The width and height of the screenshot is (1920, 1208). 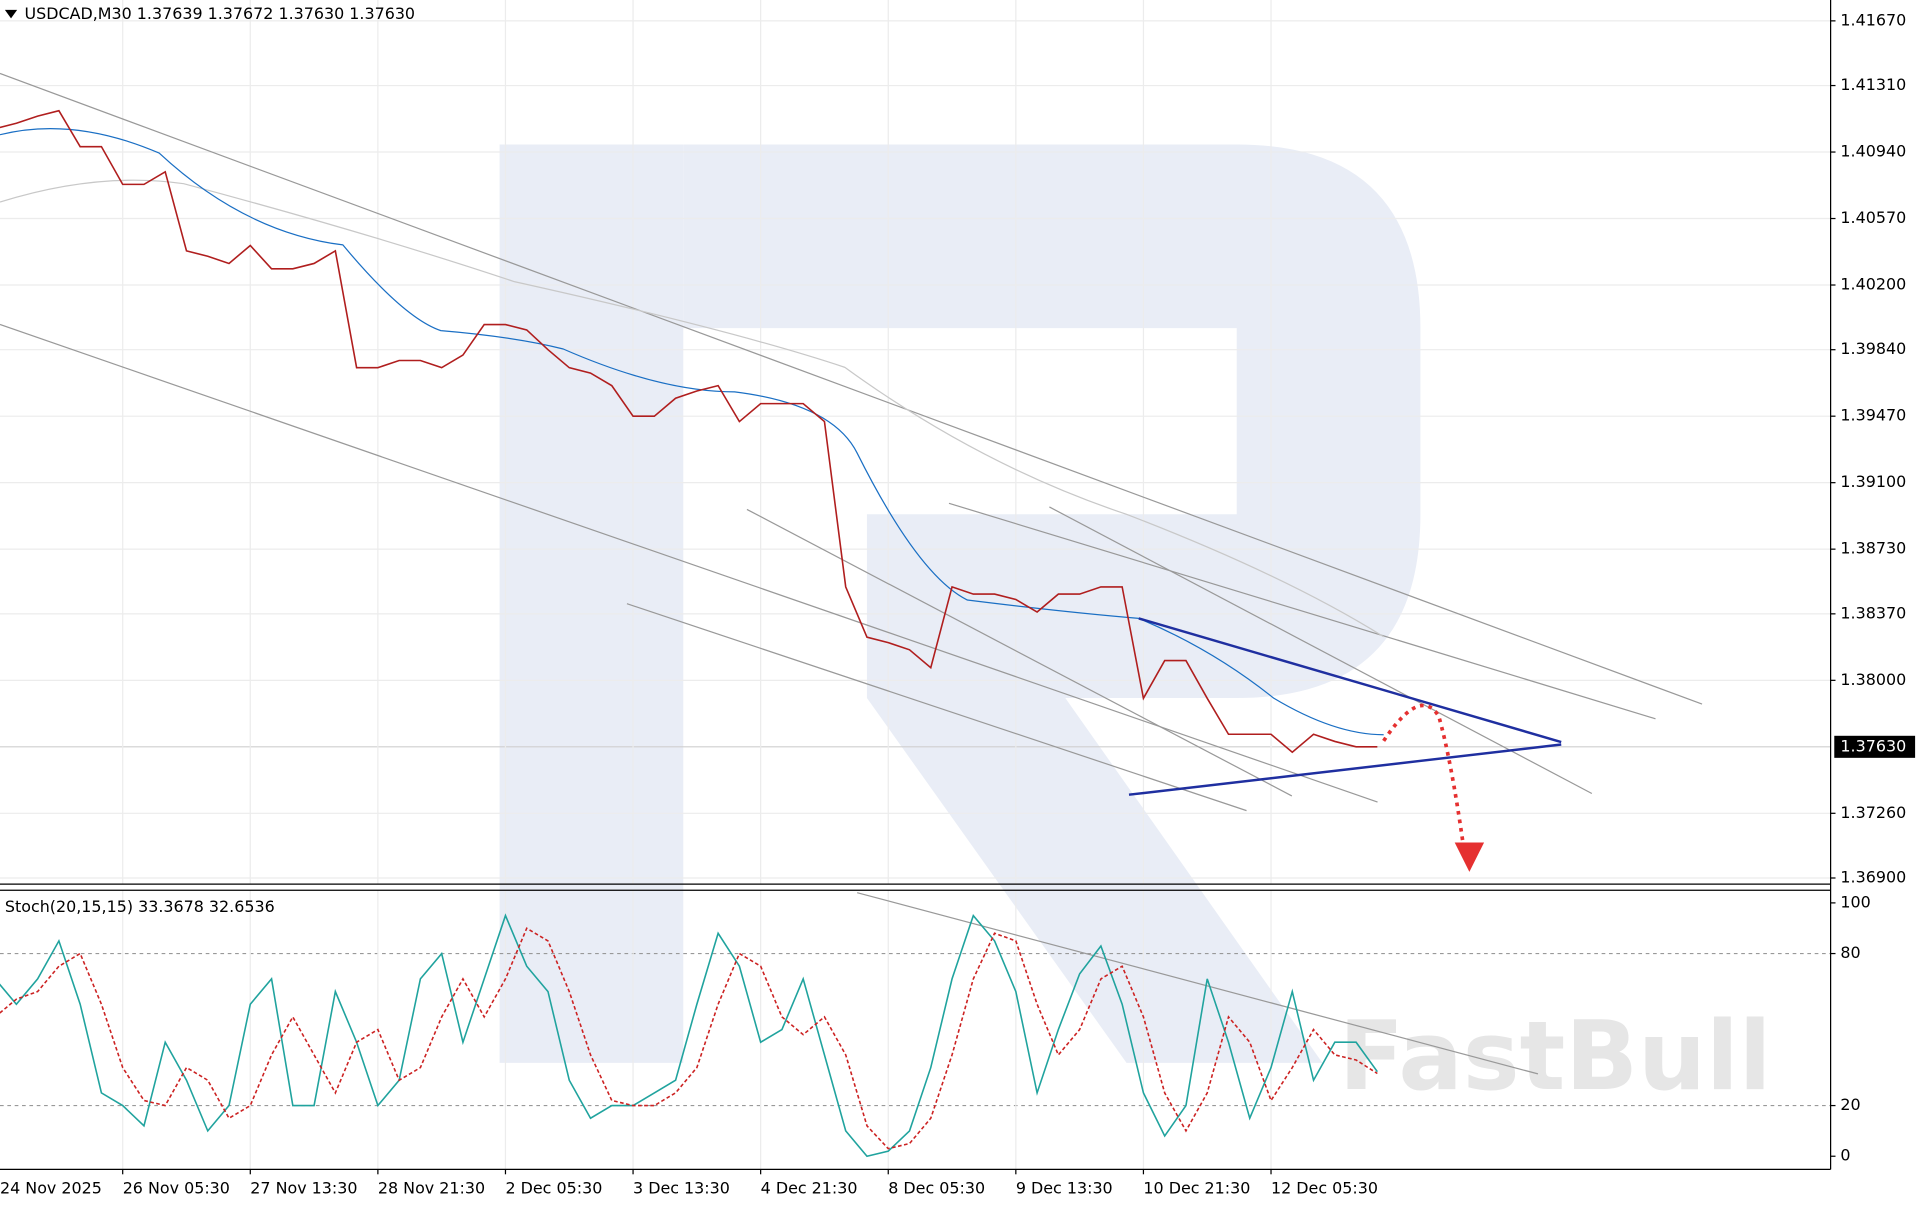 I want to click on forecast-arrow, so click(x=1433, y=787).